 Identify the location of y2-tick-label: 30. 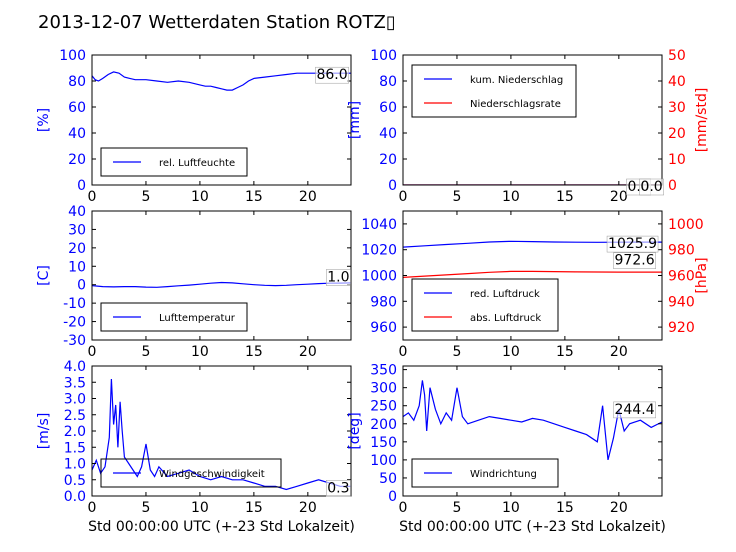
(677, 108).